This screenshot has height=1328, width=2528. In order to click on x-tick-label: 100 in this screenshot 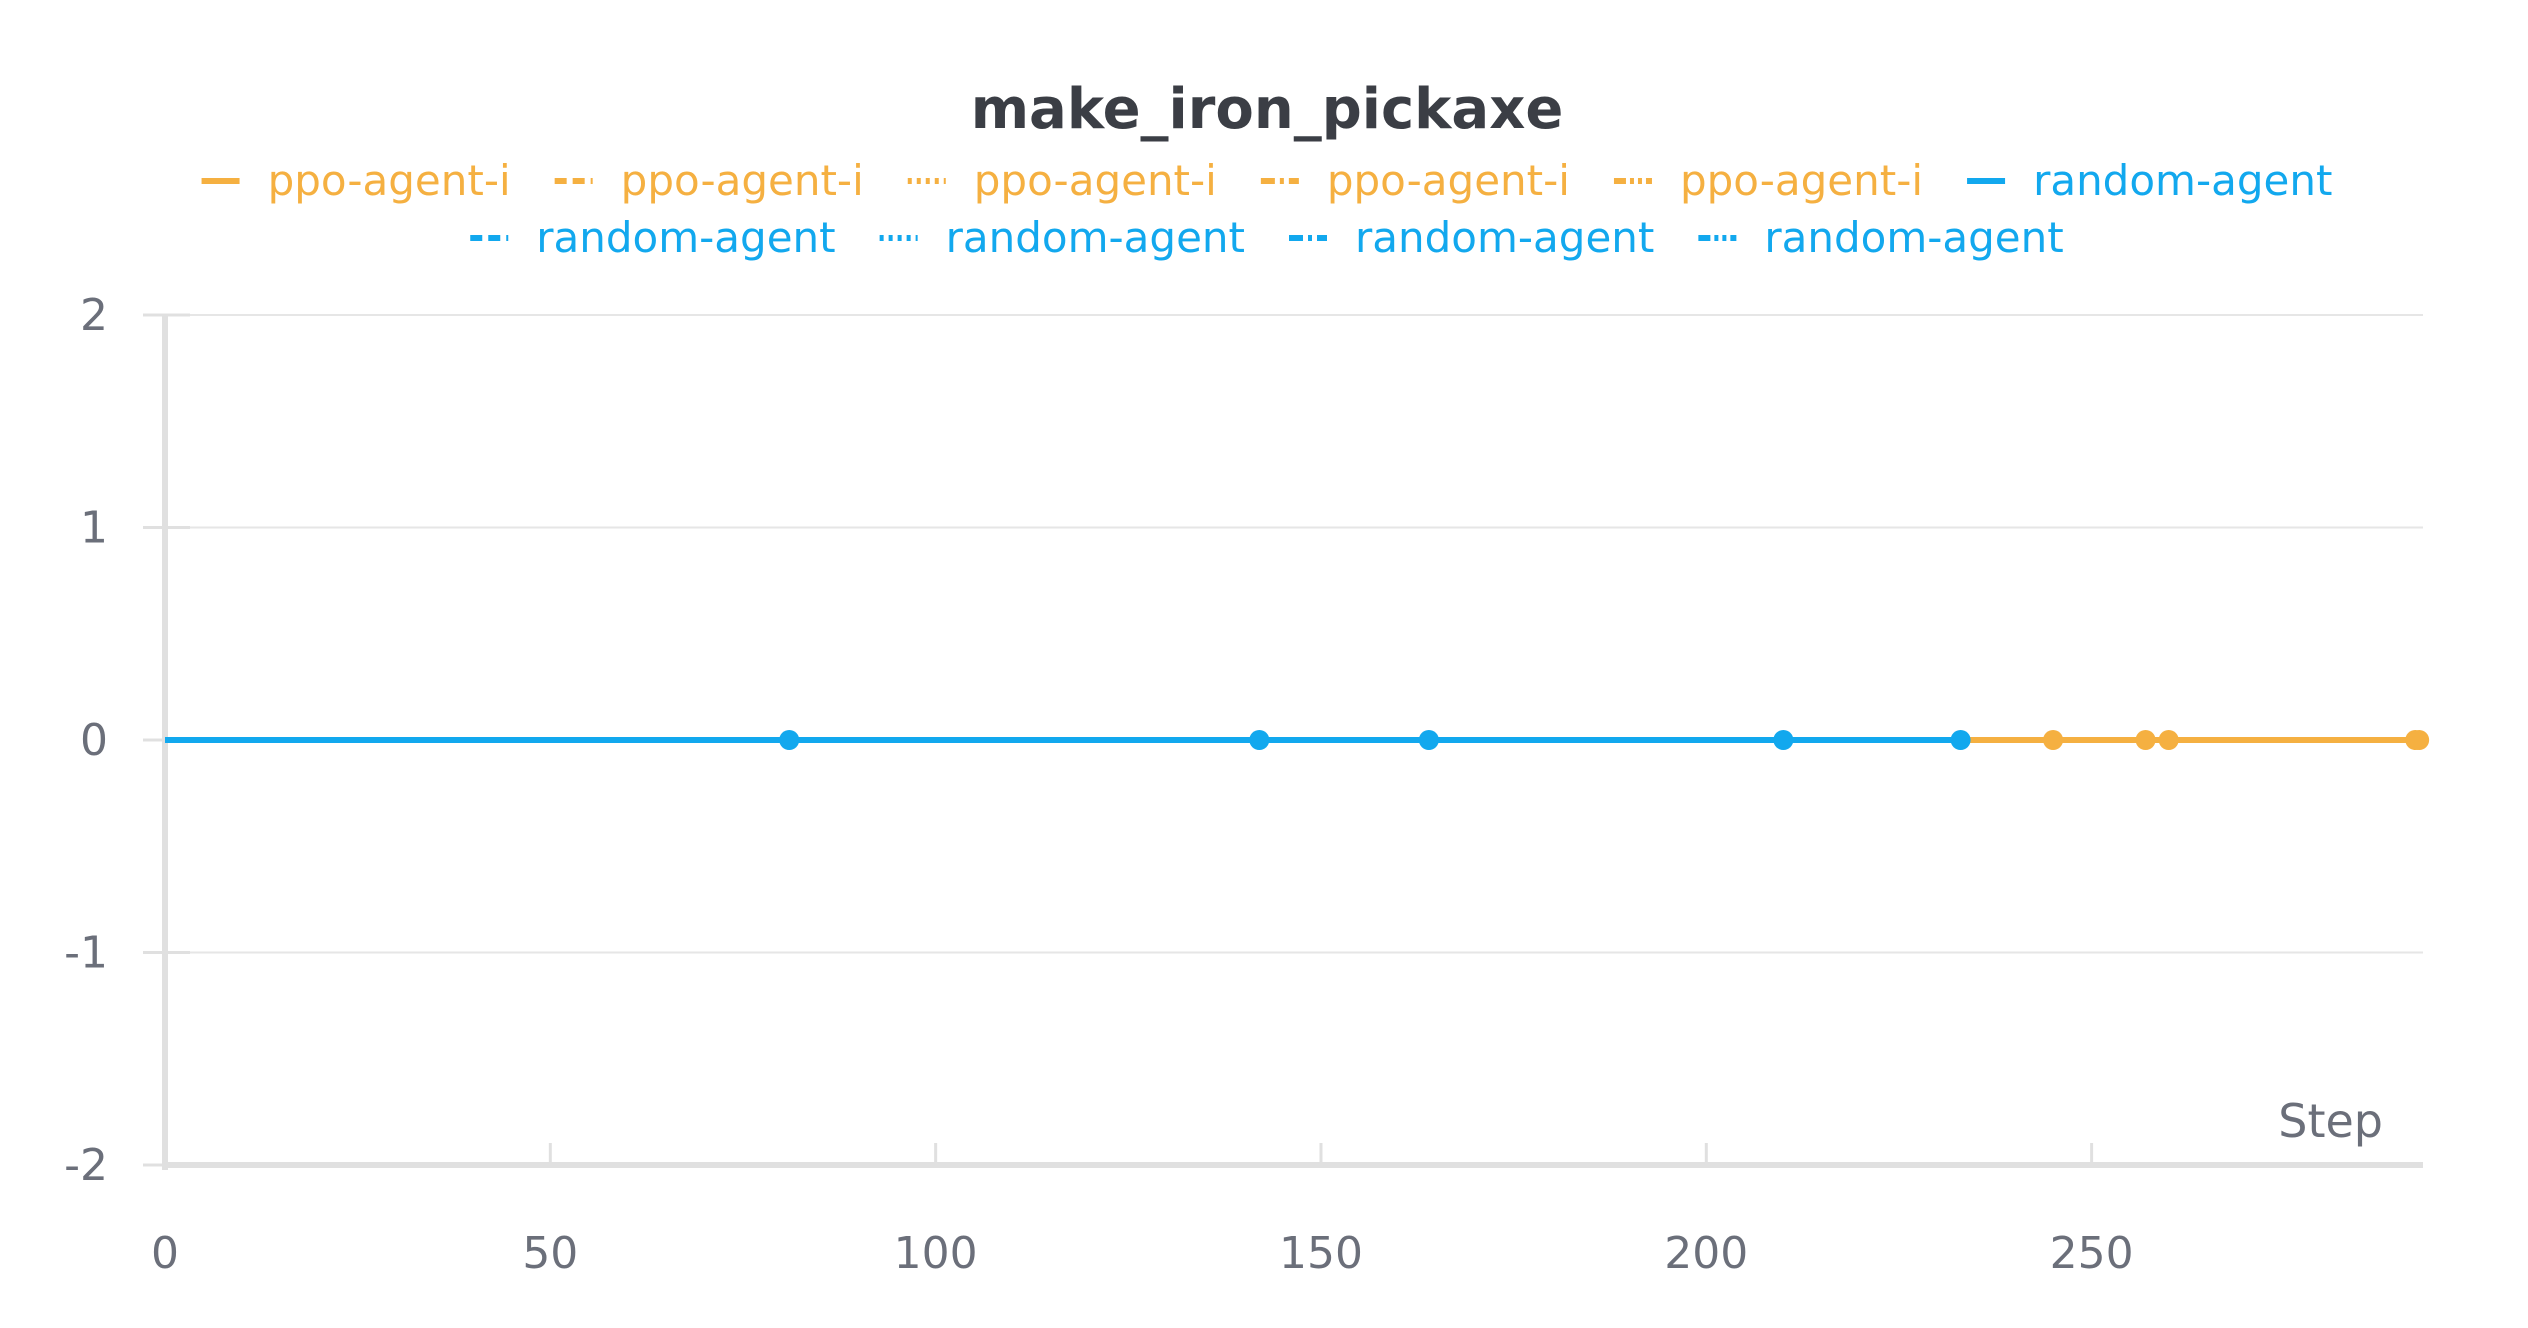, I will do `click(936, 1253)`.